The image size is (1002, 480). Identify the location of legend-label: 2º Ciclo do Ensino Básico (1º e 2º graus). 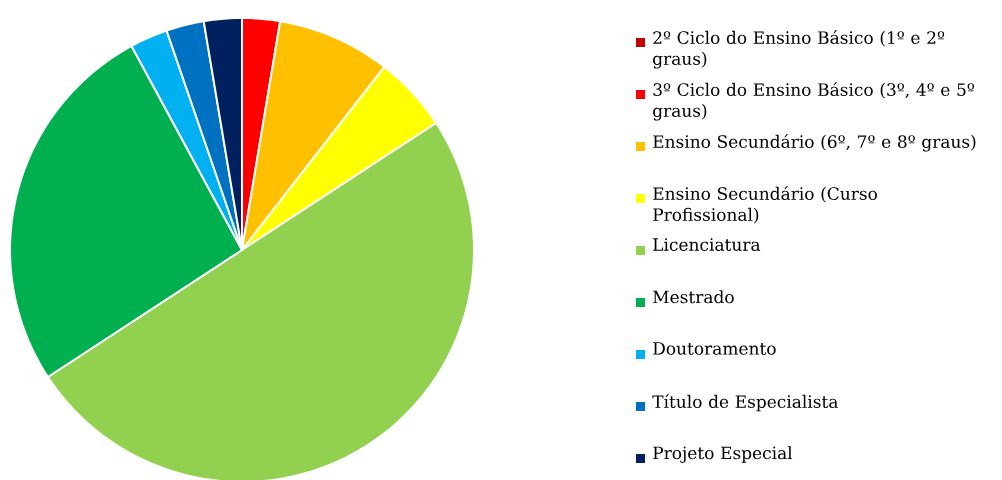
(799, 49).